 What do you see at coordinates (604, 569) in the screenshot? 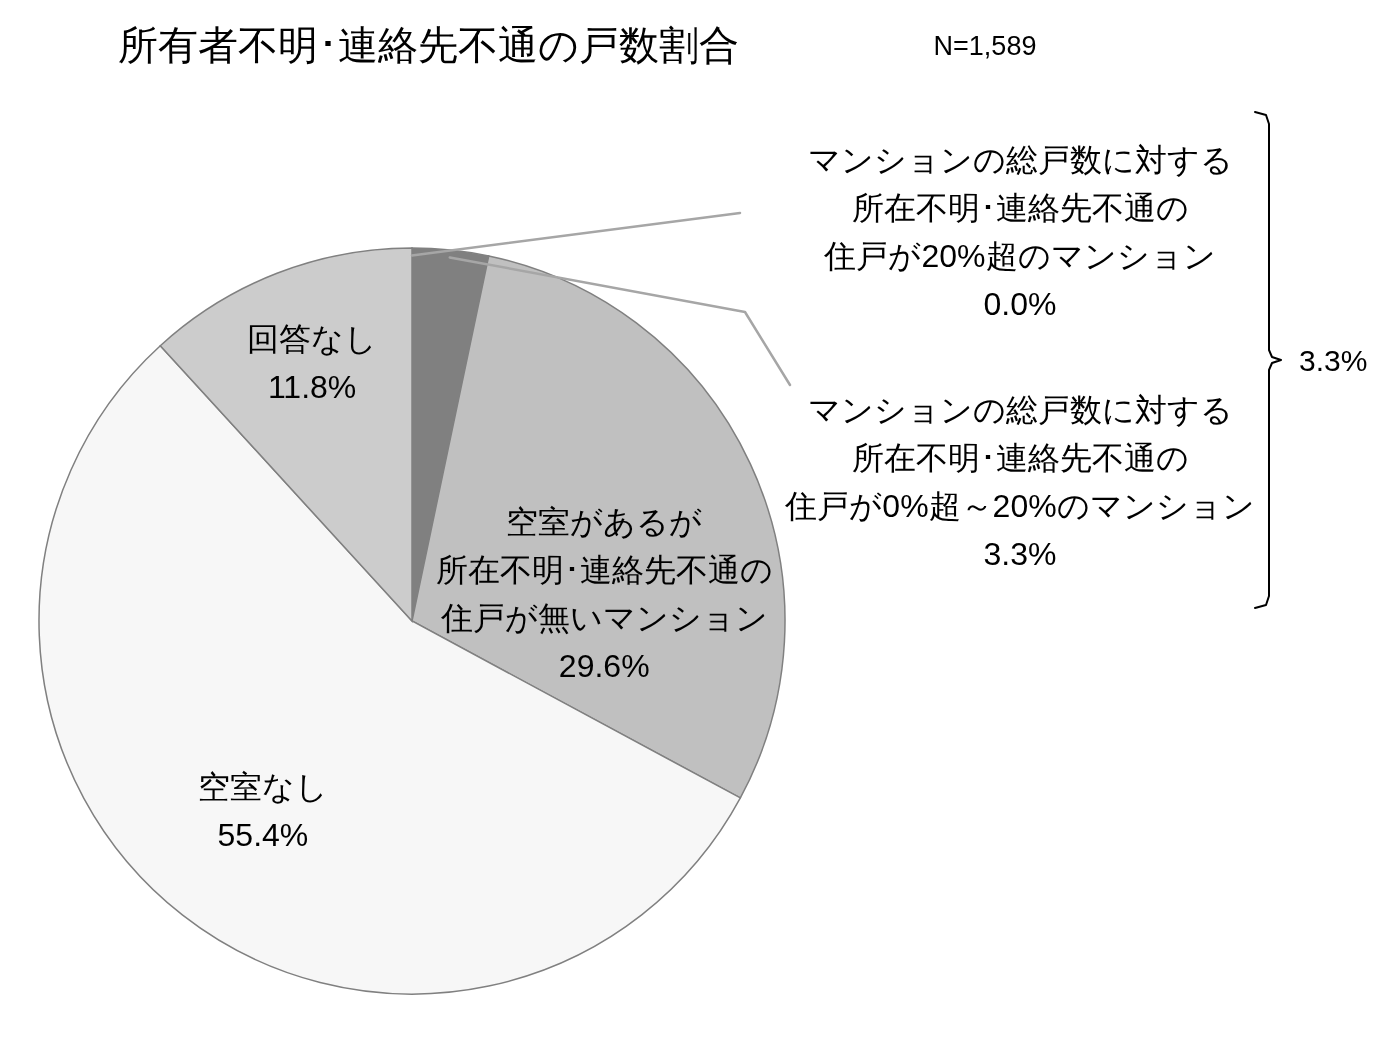
I see `slice-label: 空室があるが所在不明･連絡先不通の住戸が無いマンション` at bounding box center [604, 569].